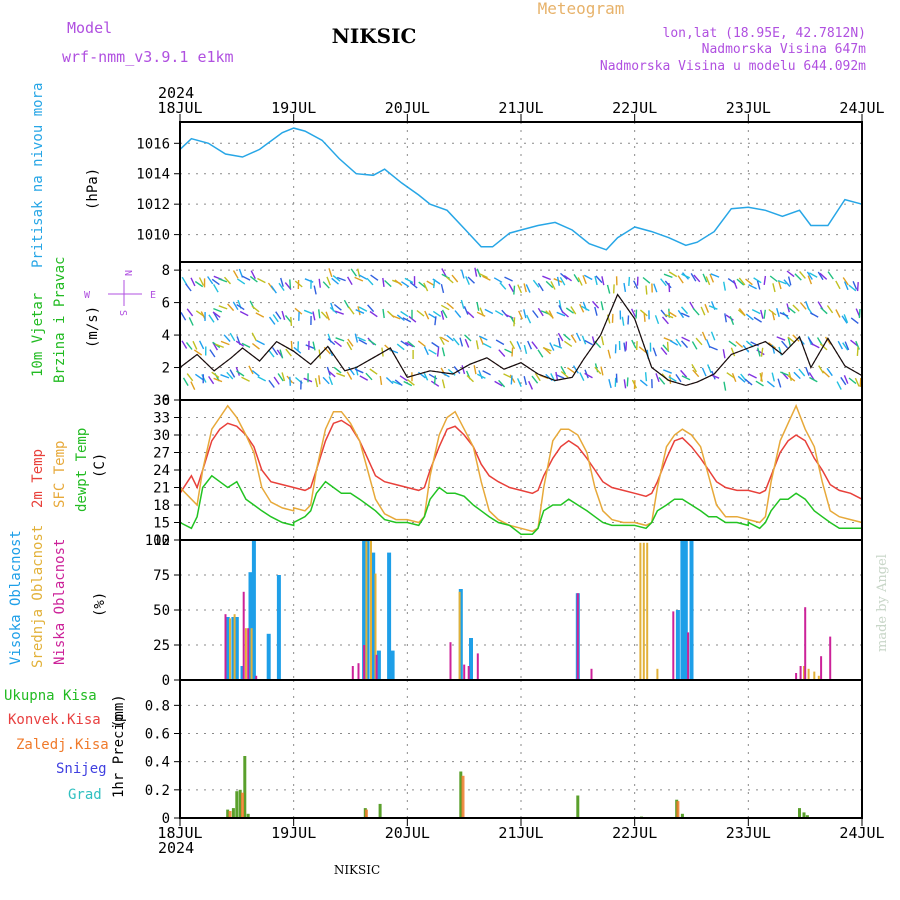 This screenshot has width=900, height=900. I want to click on temp-ylabel-1: 2m Temp, so click(38, 478).